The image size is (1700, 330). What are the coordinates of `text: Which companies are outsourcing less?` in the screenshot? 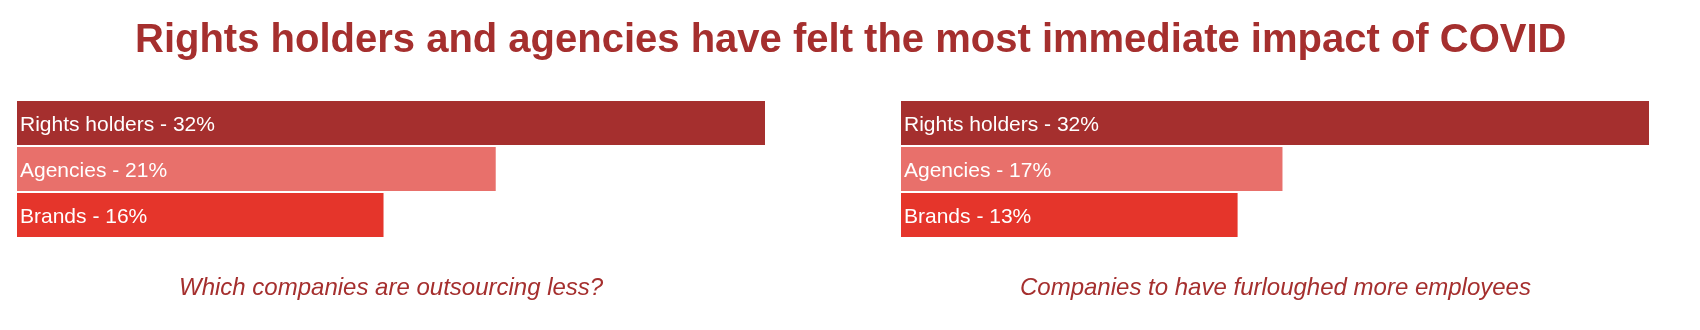 It's located at (391, 286).